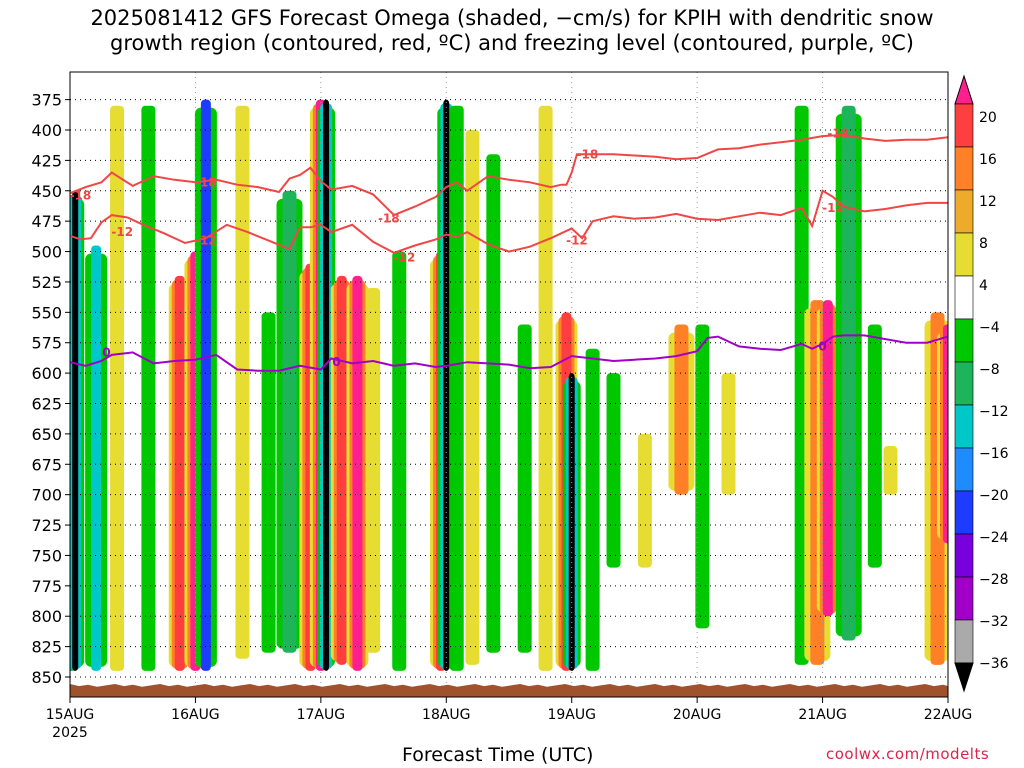 Image resolution: width=1024 pixels, height=768 pixels. I want to click on y-tick-label: 675, so click(46, 464).